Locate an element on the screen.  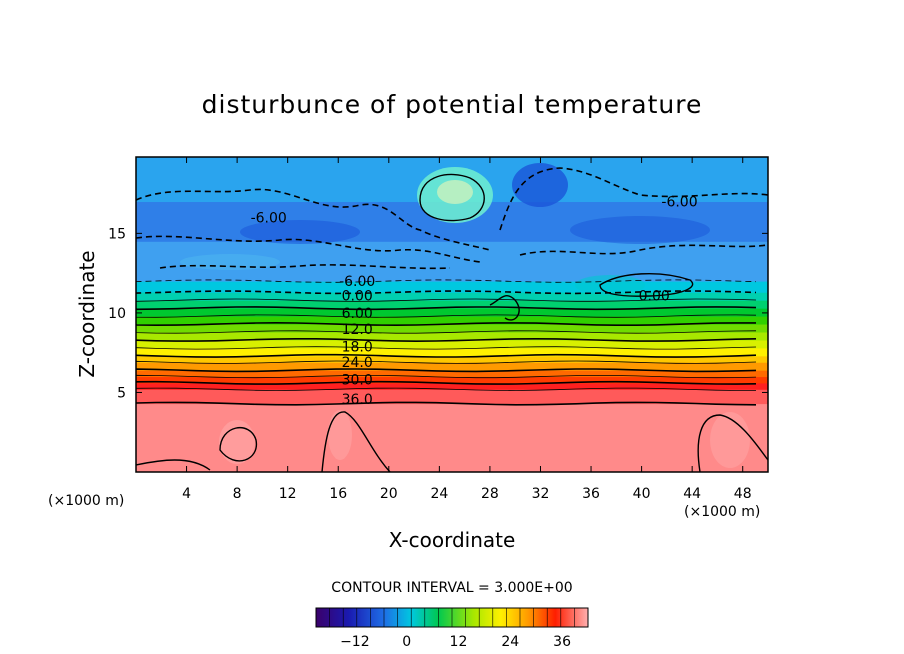
contour-label-8: 24.0 is located at coordinates (357, 363).